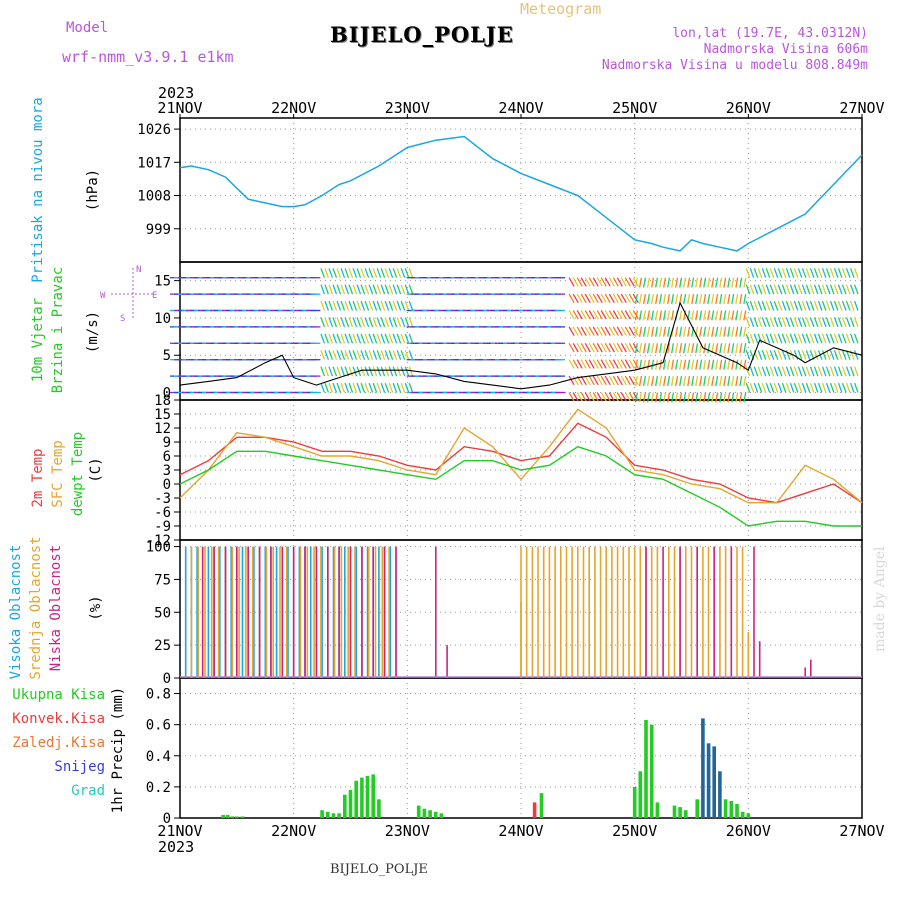 The height and width of the screenshot is (900, 900). What do you see at coordinates (167, 485) in the screenshot?
I see `ytick-label: 0` at bounding box center [167, 485].